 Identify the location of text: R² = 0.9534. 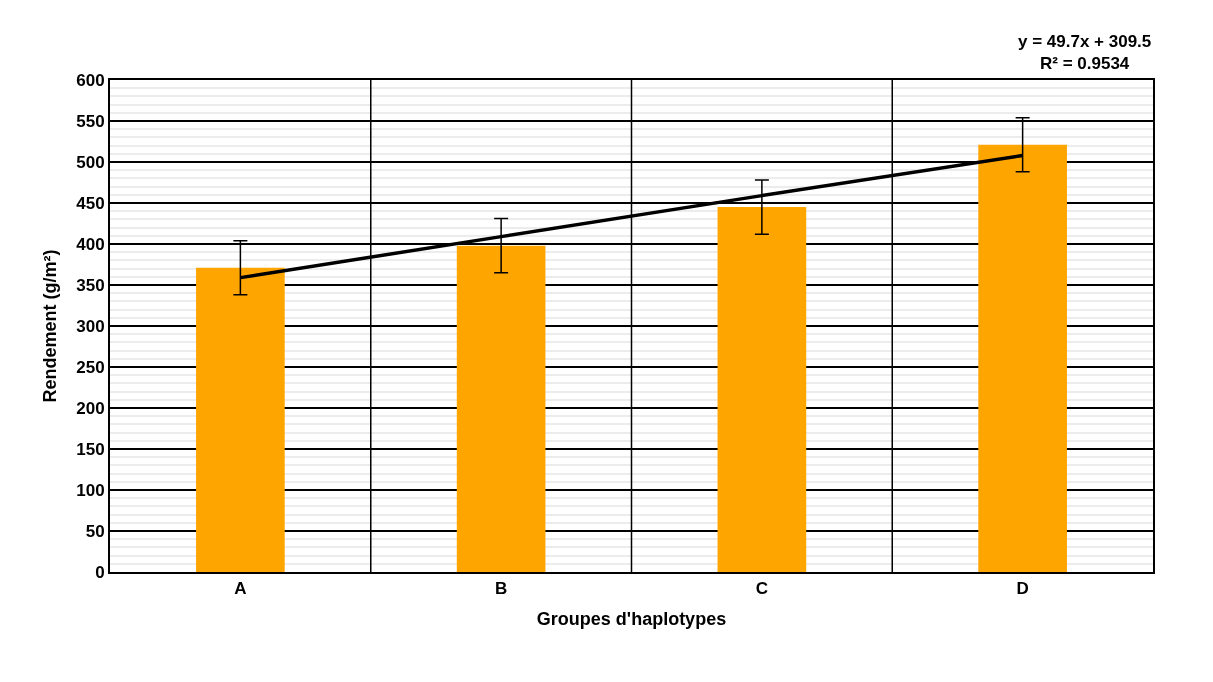
(1084, 64).